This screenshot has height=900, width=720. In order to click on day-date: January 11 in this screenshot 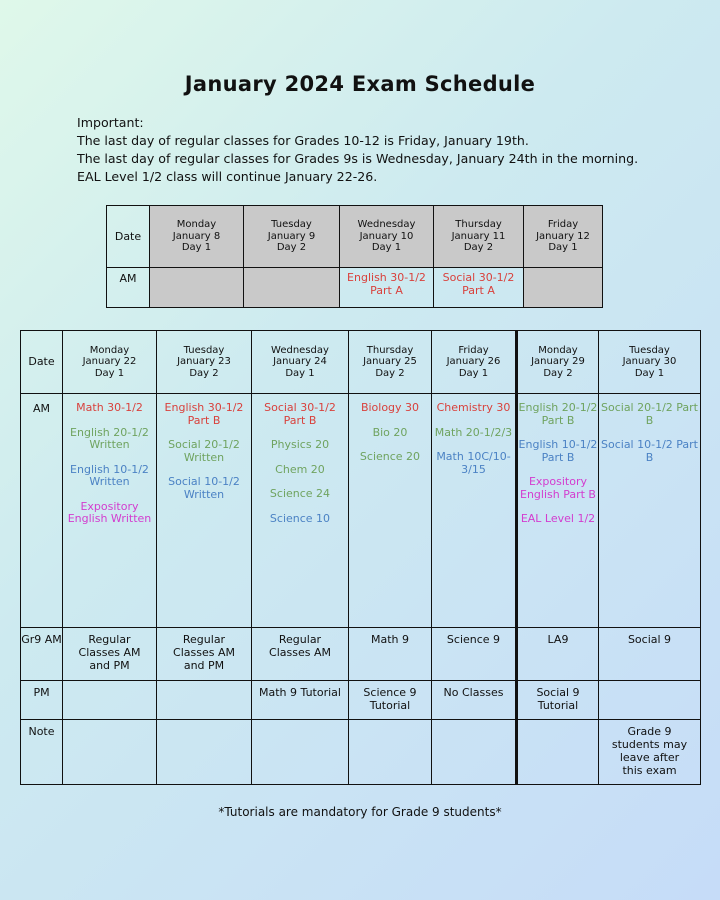, I will do `click(478, 236)`.